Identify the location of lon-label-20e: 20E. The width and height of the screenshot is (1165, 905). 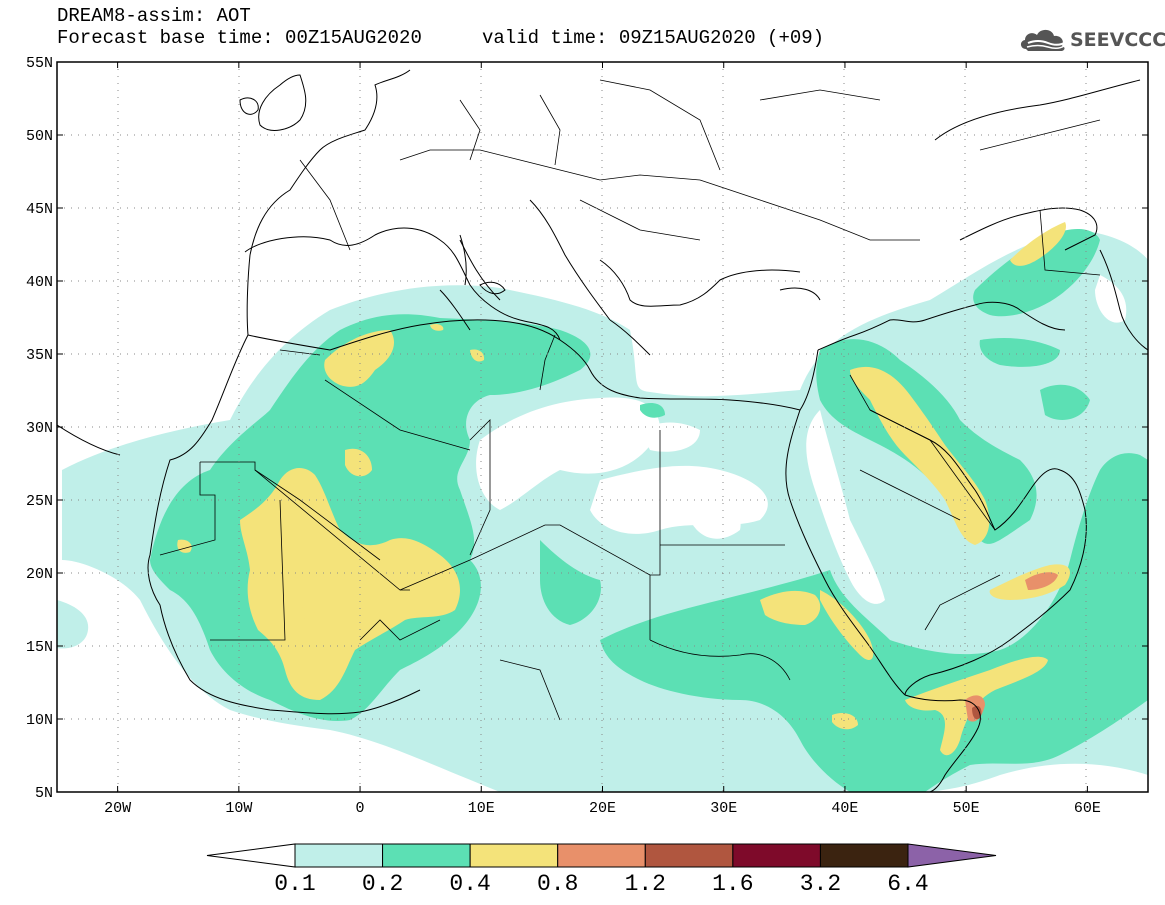
(602, 808).